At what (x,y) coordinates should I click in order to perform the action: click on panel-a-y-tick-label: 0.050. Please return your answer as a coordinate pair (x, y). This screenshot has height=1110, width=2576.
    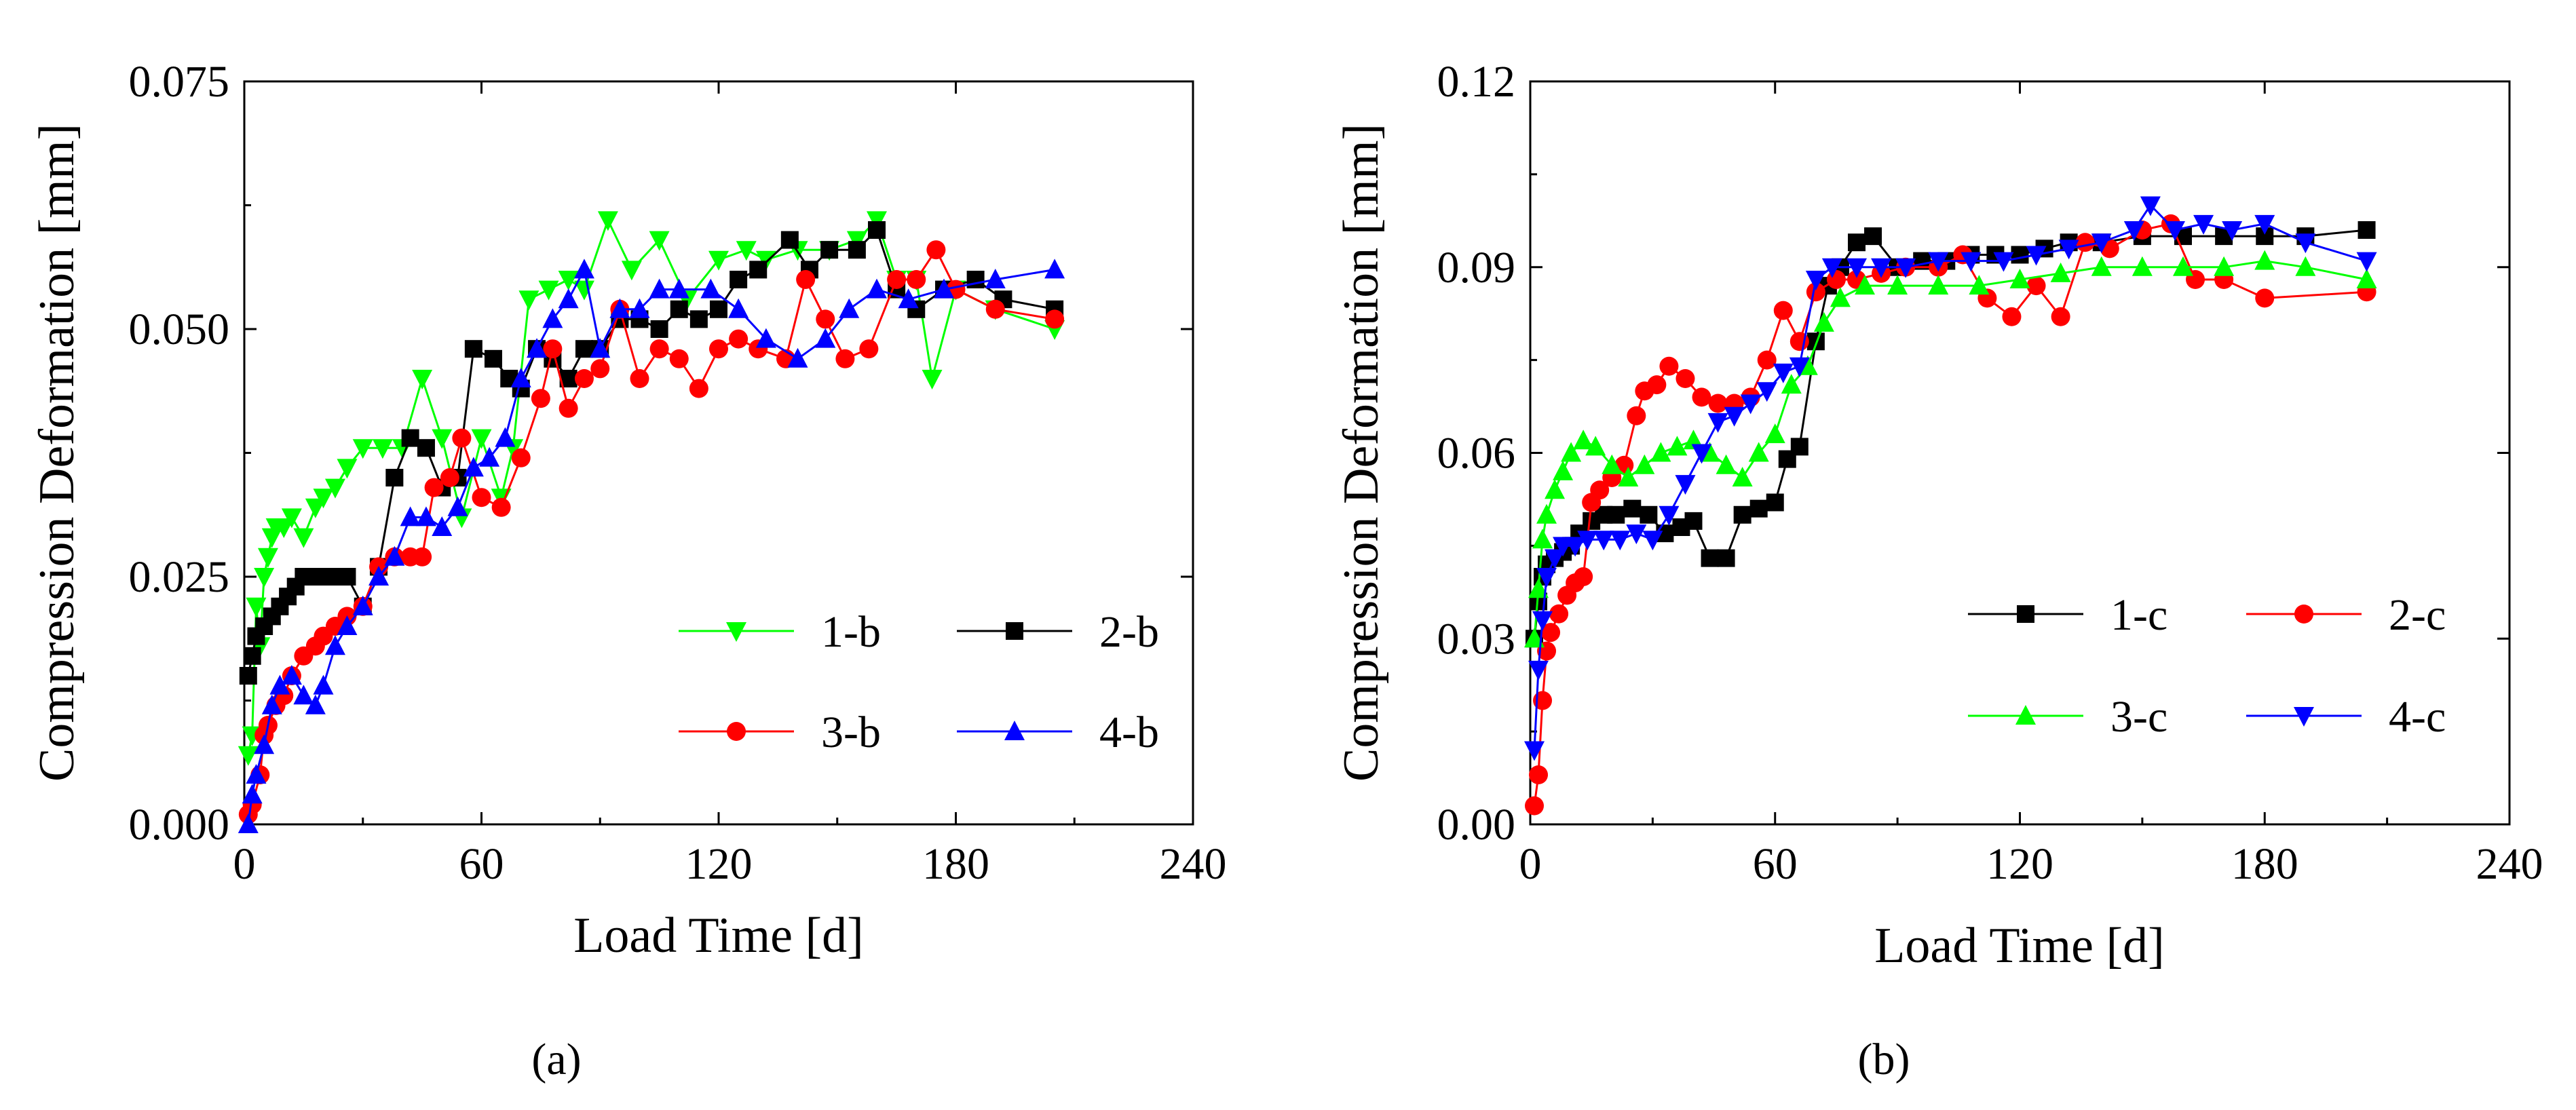
    Looking at the image, I should click on (180, 329).